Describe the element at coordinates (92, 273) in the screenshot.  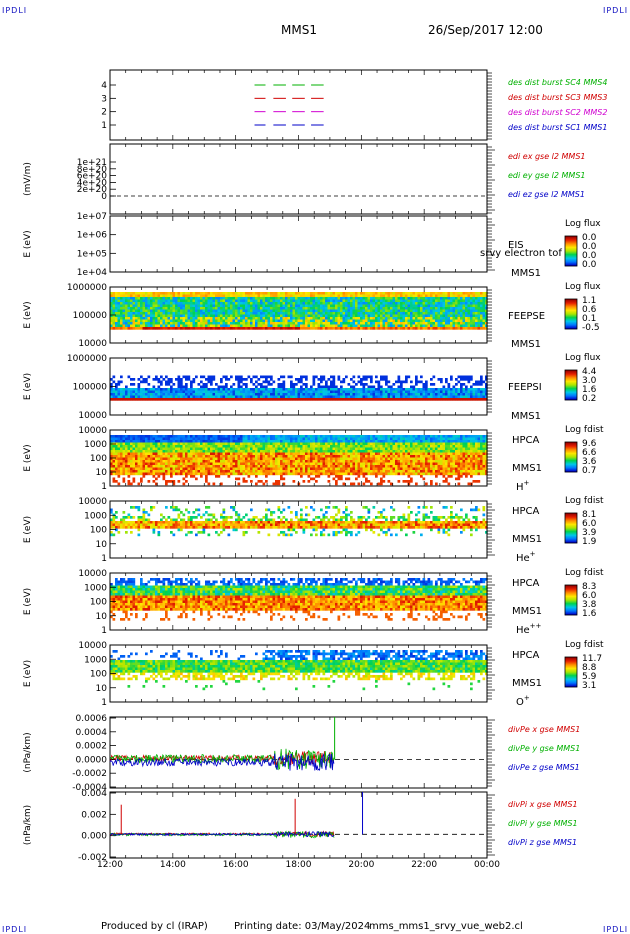
I see `ytick-label-eis: 1e+04` at that location.